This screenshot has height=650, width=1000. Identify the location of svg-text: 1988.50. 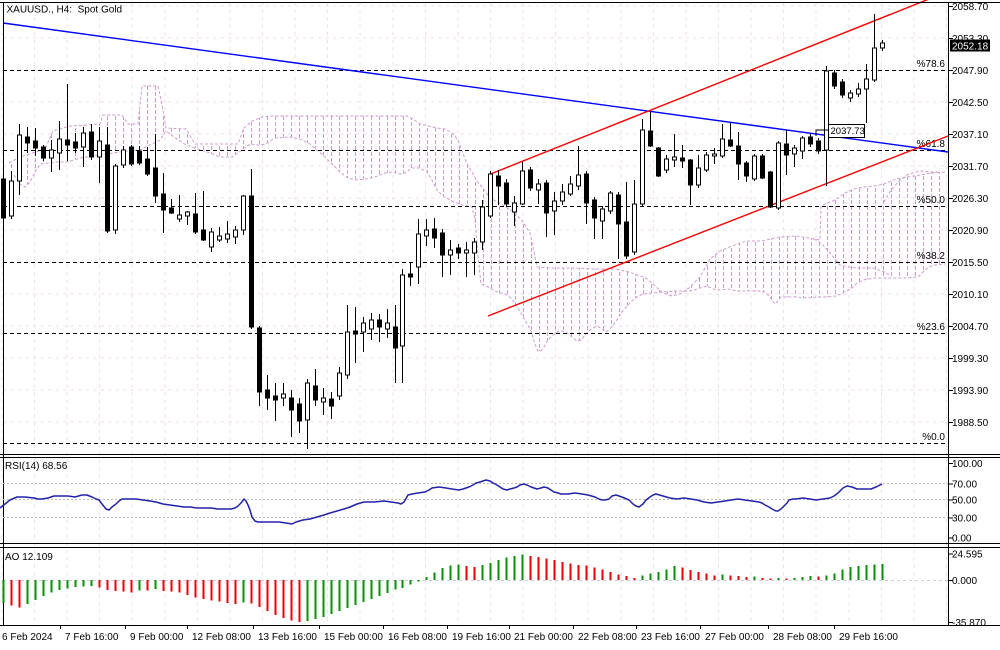
(970, 423).